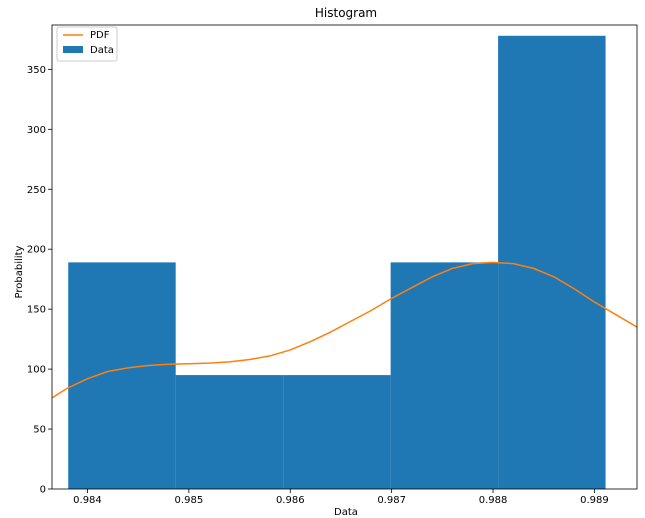  Describe the element at coordinates (36, 370) in the screenshot. I see `y-tick-label: 100` at that location.